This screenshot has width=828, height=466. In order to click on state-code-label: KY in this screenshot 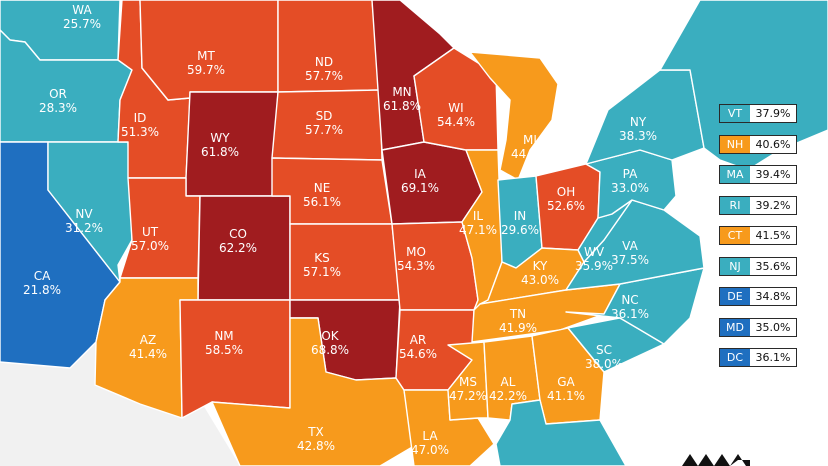, I will do `click(540, 266)`.